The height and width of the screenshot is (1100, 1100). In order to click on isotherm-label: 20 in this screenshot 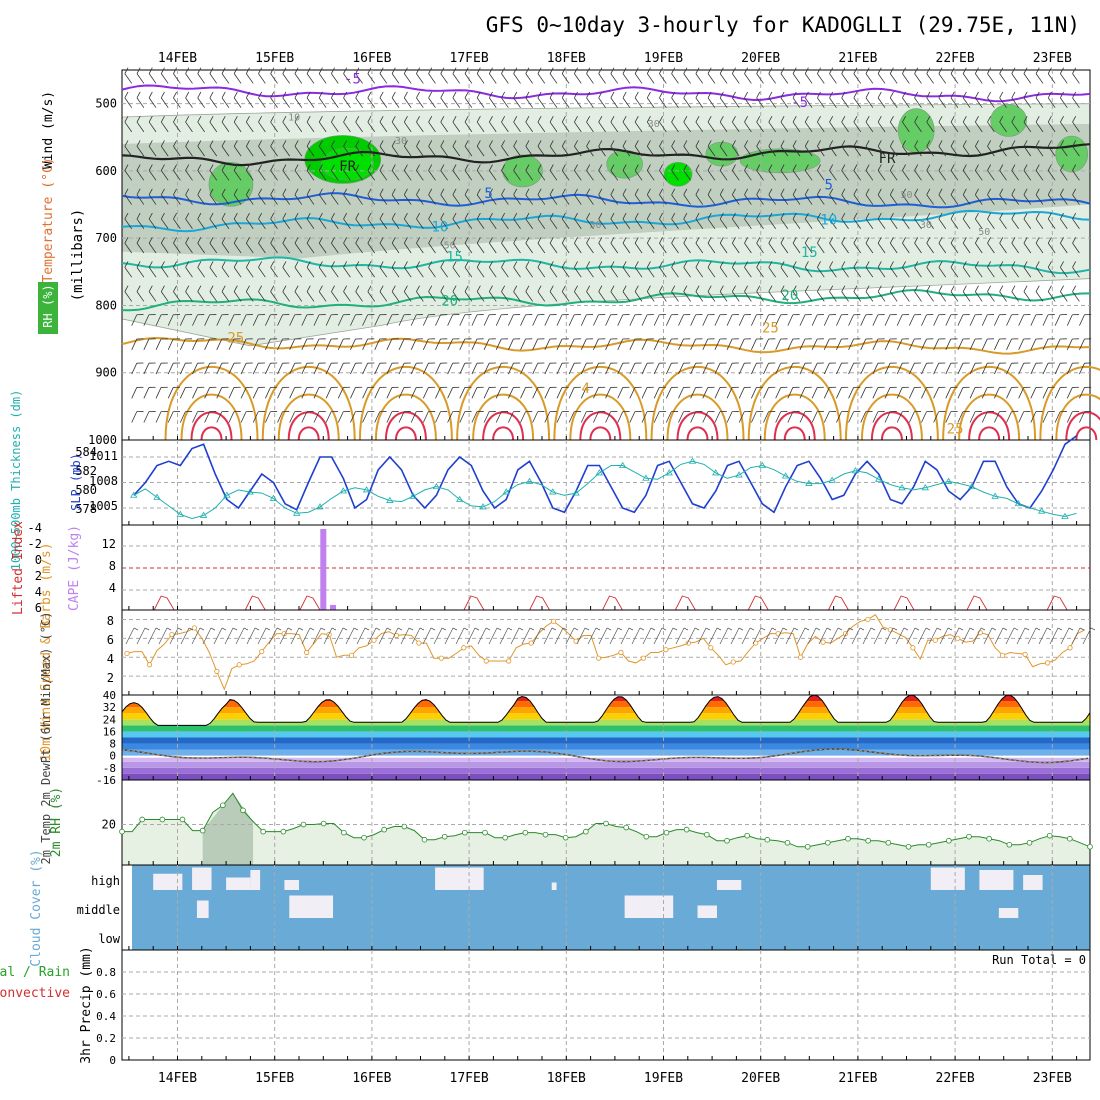, I will do `click(789, 296)`.